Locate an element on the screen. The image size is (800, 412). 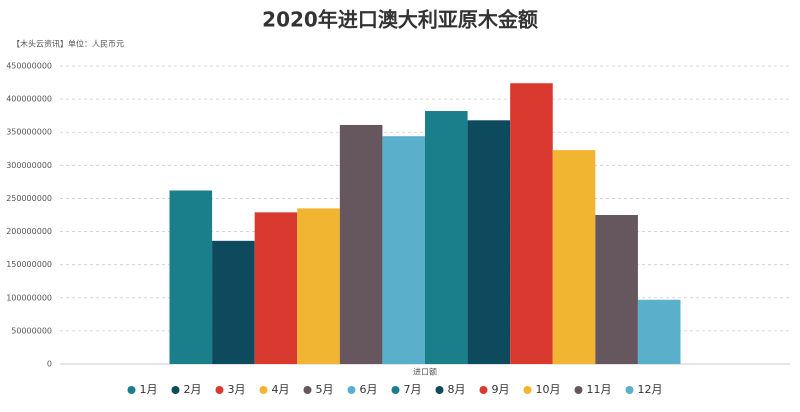
legend-label: 6月 is located at coordinates (369, 389).